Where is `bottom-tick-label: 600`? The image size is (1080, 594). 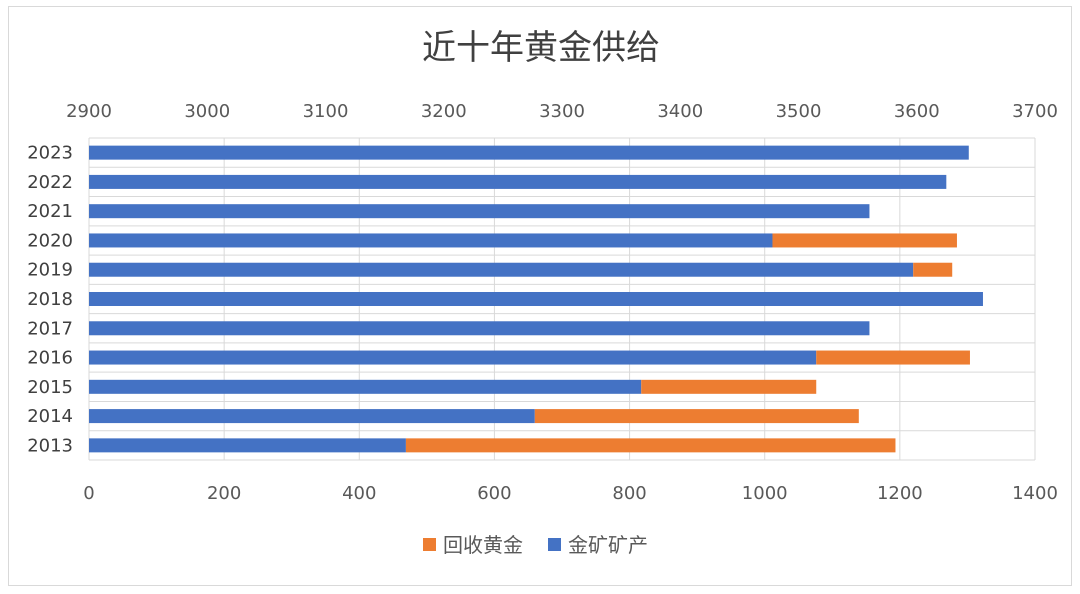
bottom-tick-label: 600 is located at coordinates (494, 493).